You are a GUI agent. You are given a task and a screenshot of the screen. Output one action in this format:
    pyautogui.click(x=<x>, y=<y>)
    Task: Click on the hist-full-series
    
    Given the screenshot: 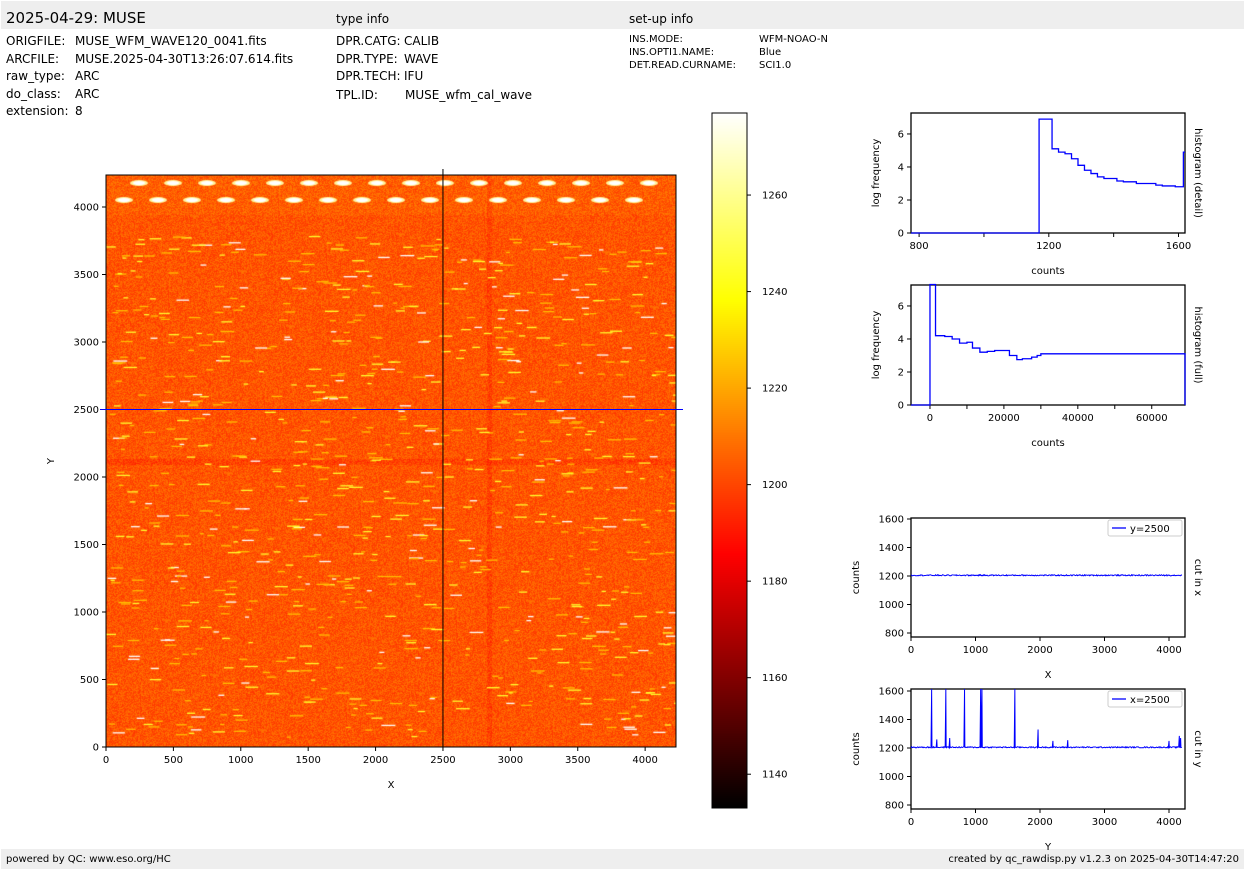 What is the action you would take?
    pyautogui.click(x=1048, y=344)
    